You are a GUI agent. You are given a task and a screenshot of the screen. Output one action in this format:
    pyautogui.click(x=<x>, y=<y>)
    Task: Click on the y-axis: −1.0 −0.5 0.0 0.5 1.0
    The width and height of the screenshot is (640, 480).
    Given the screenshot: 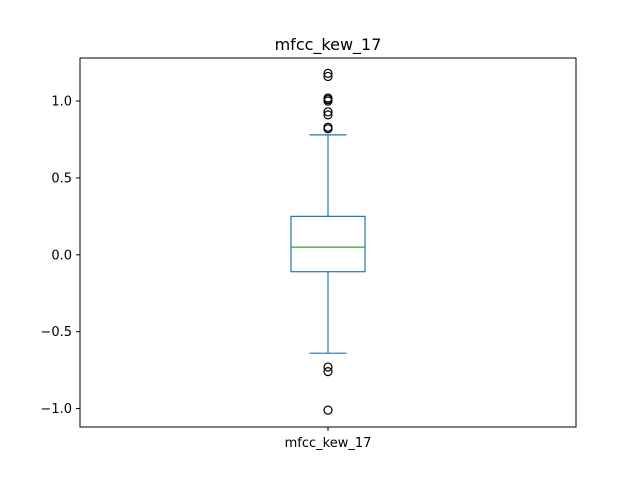 What is the action you would take?
    pyautogui.click(x=60, y=256)
    